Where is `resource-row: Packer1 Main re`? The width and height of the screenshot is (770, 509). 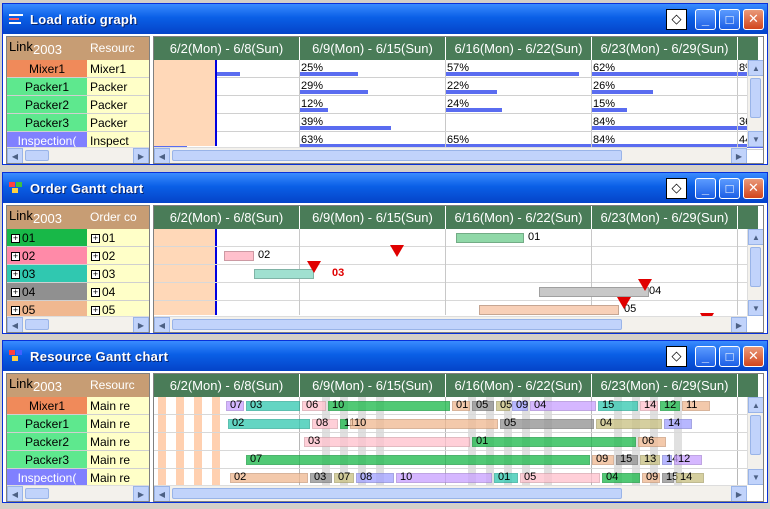
resource-row: Packer1 Main re is located at coordinates (78, 424).